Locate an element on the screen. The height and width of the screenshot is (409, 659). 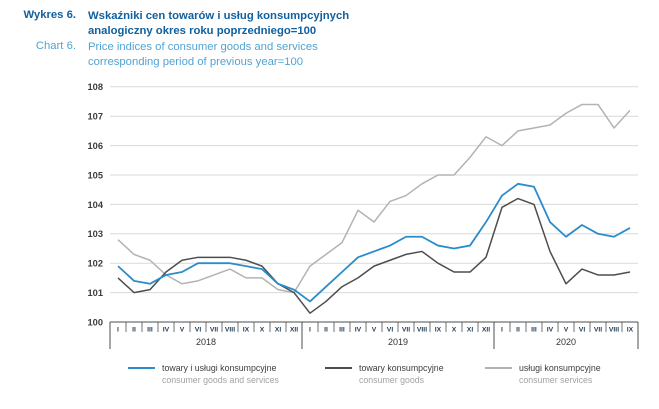
chart-number-en: Chart 6. is located at coordinates (55, 46).